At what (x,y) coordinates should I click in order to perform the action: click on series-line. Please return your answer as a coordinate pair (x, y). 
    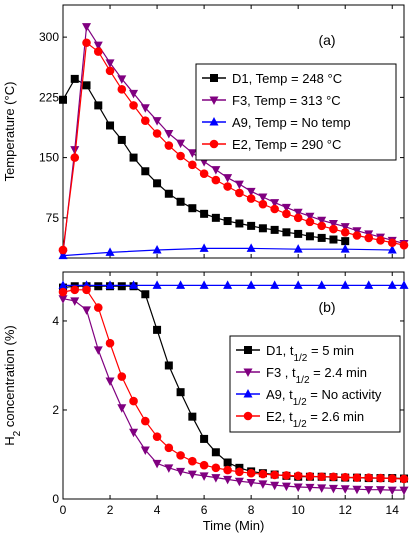
    Looking at the image, I should click on (227, 252).